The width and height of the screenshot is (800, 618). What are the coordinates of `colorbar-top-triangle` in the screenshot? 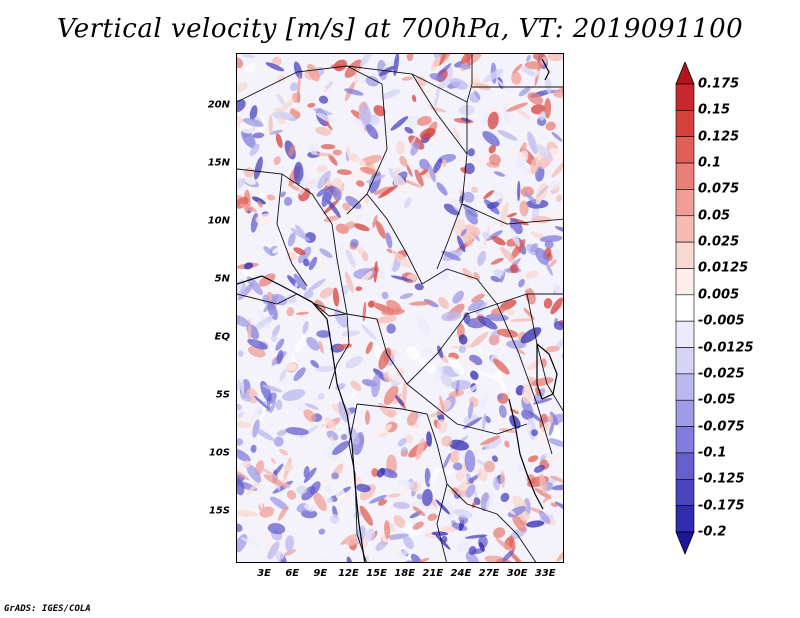 It's located at (685, 73).